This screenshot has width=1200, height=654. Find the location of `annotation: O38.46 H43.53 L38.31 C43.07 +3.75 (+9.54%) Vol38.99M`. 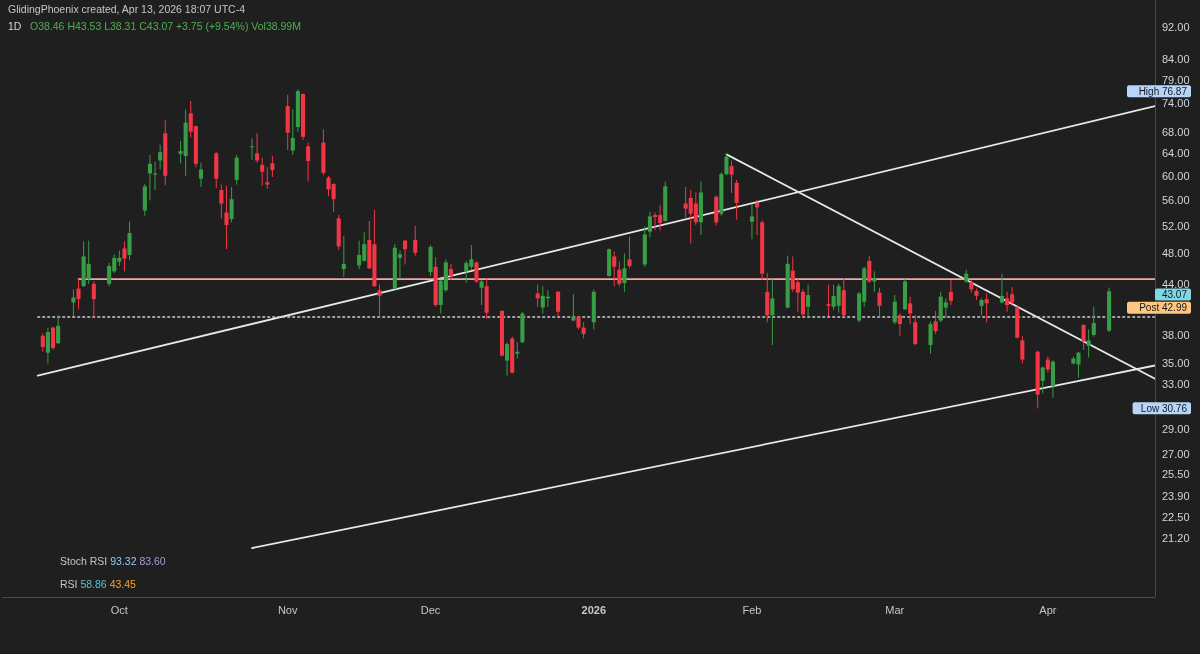

annotation: O38.46 H43.53 L38.31 C43.07 +3.75 (+9.54%) Vol38.99M is located at coordinates (165, 26).